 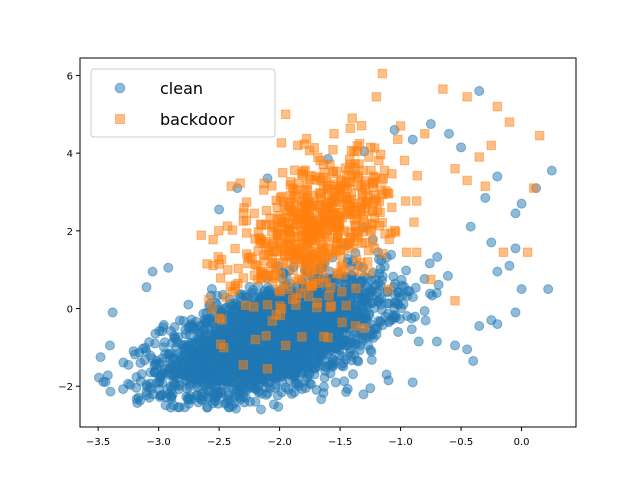 What do you see at coordinates (522, 442) in the screenshot?
I see `x-tick-label: 0.0` at bounding box center [522, 442].